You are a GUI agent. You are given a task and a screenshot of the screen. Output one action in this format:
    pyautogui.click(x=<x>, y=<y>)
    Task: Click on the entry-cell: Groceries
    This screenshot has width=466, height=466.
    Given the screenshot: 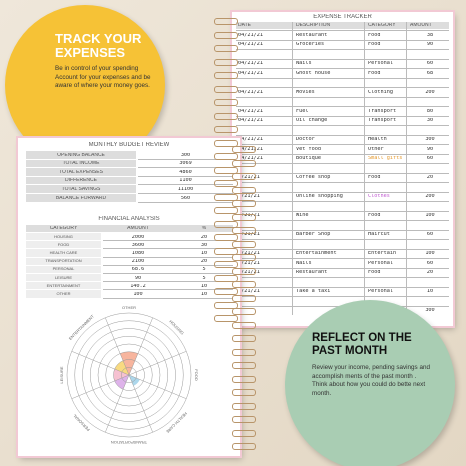 What is the action you would take?
    pyautogui.click(x=310, y=44)
    